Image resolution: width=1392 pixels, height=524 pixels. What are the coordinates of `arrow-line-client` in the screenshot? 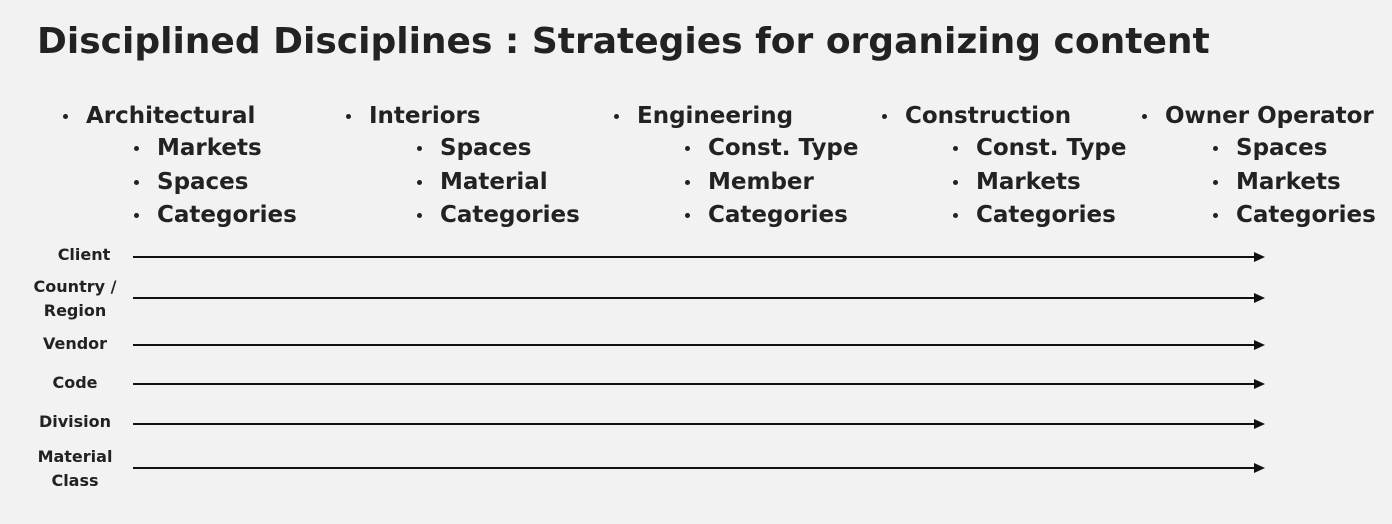 It's located at (694, 257).